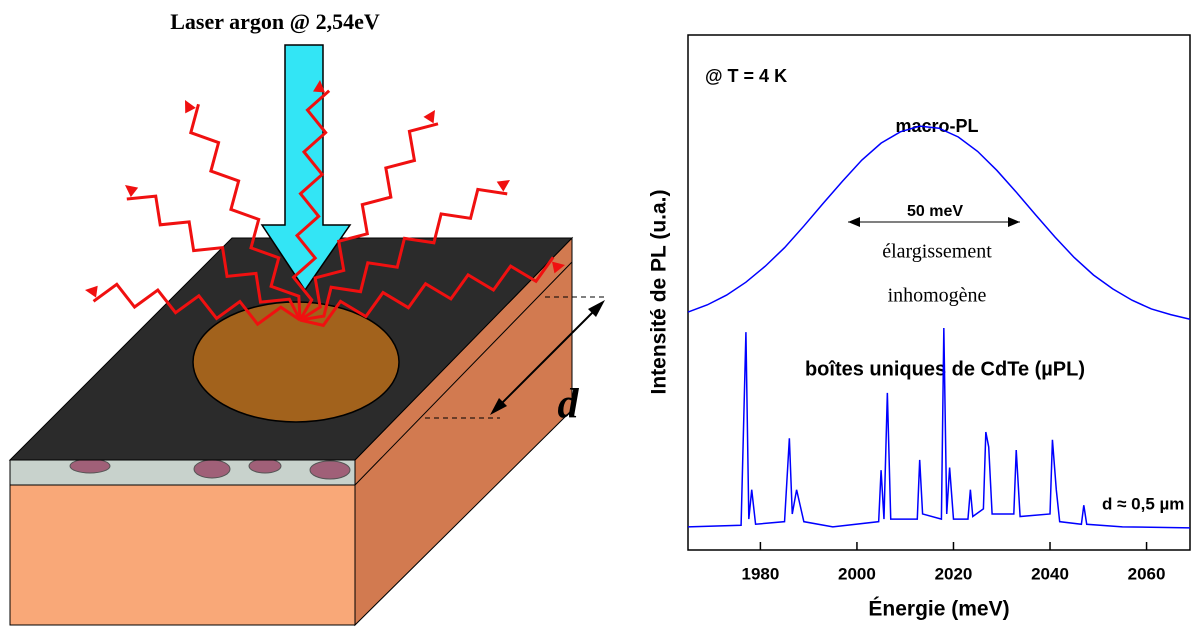 This screenshot has width=1200, height=639. I want to click on laser-label: Laser argon @ 2,54eV, so click(275, 21).